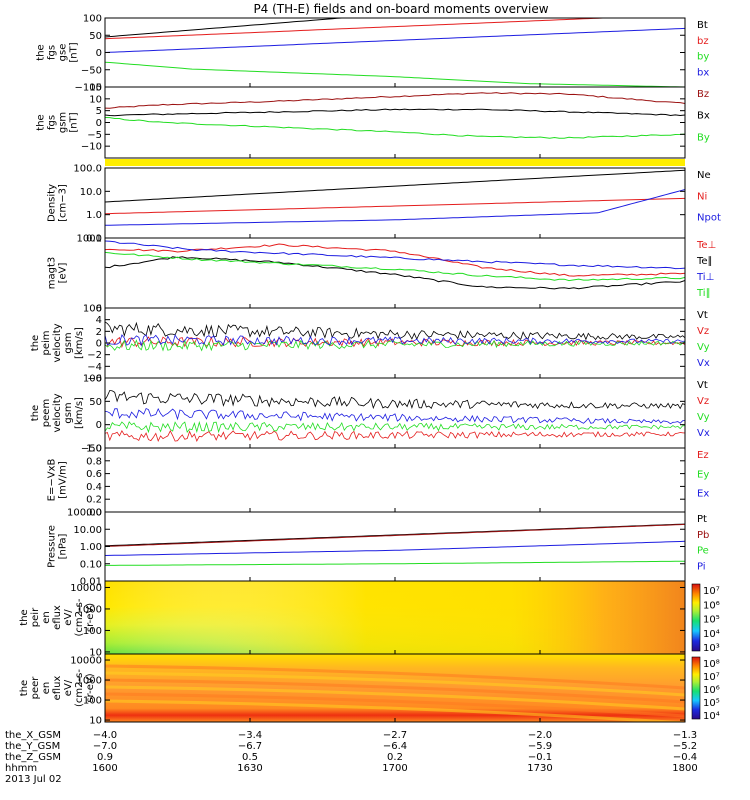  What do you see at coordinates (91, 547) in the screenshot?
I see `y-tick-label: 1.00` at bounding box center [91, 547].